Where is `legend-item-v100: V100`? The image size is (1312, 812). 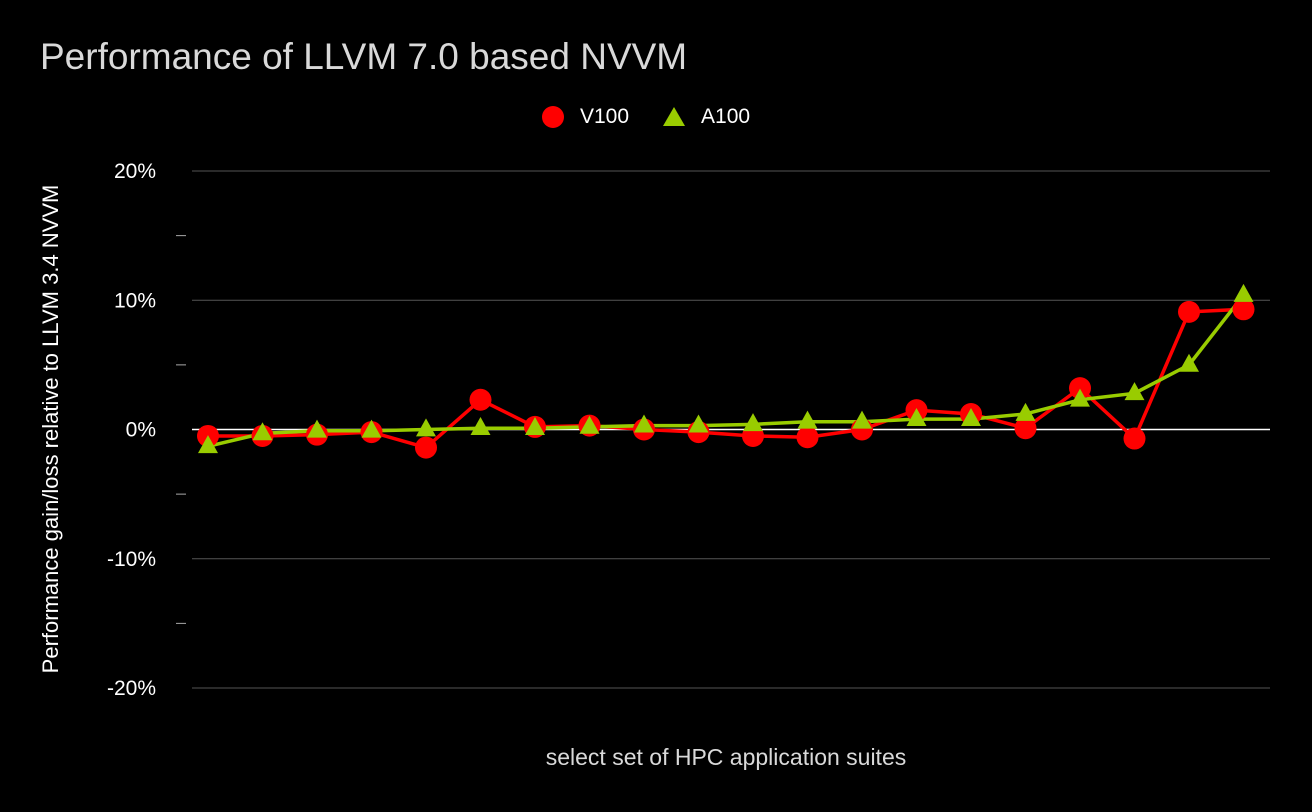
legend-item-v100: V100 is located at coordinates (584, 117).